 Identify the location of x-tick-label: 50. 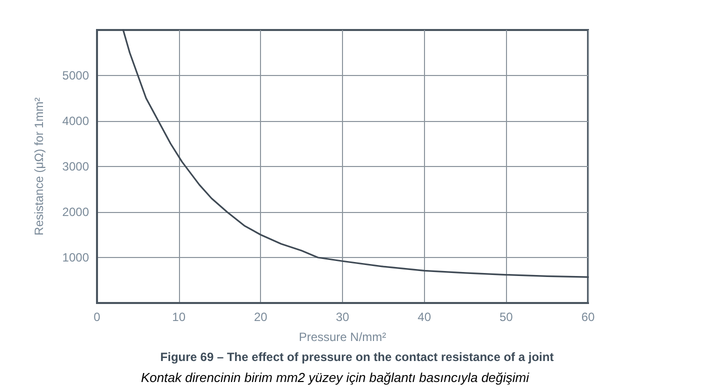
(506, 317).